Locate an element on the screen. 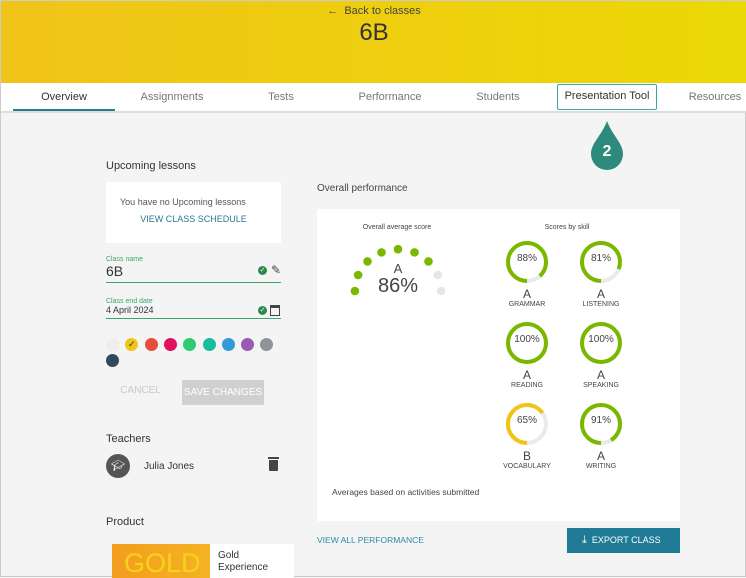  color-swatch: ✓ is located at coordinates (132, 344).